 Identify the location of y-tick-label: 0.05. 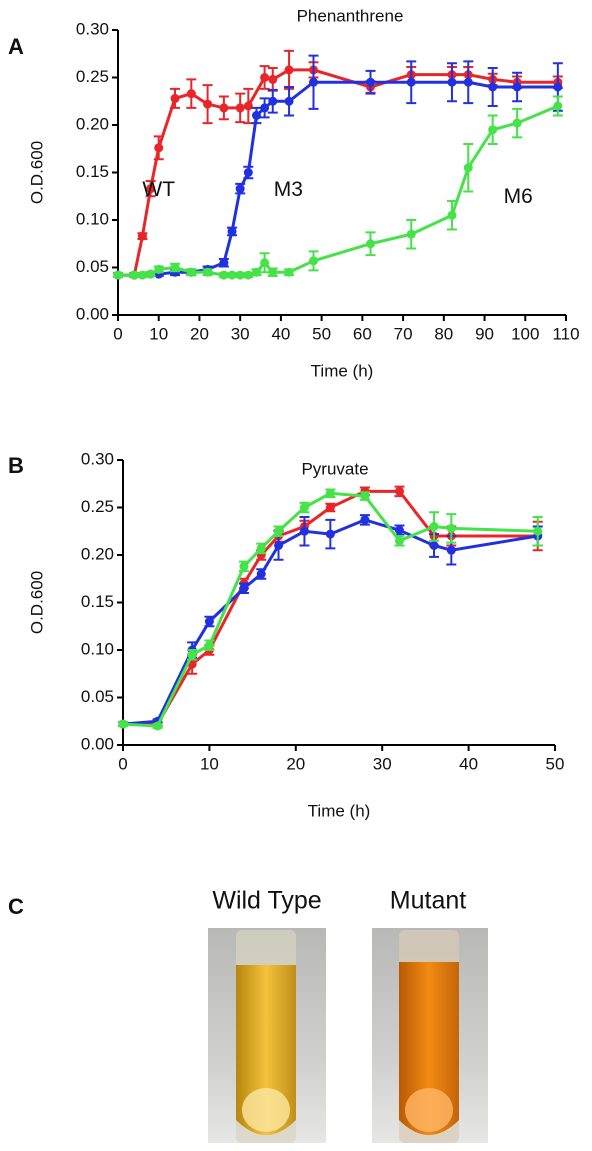
(97, 696).